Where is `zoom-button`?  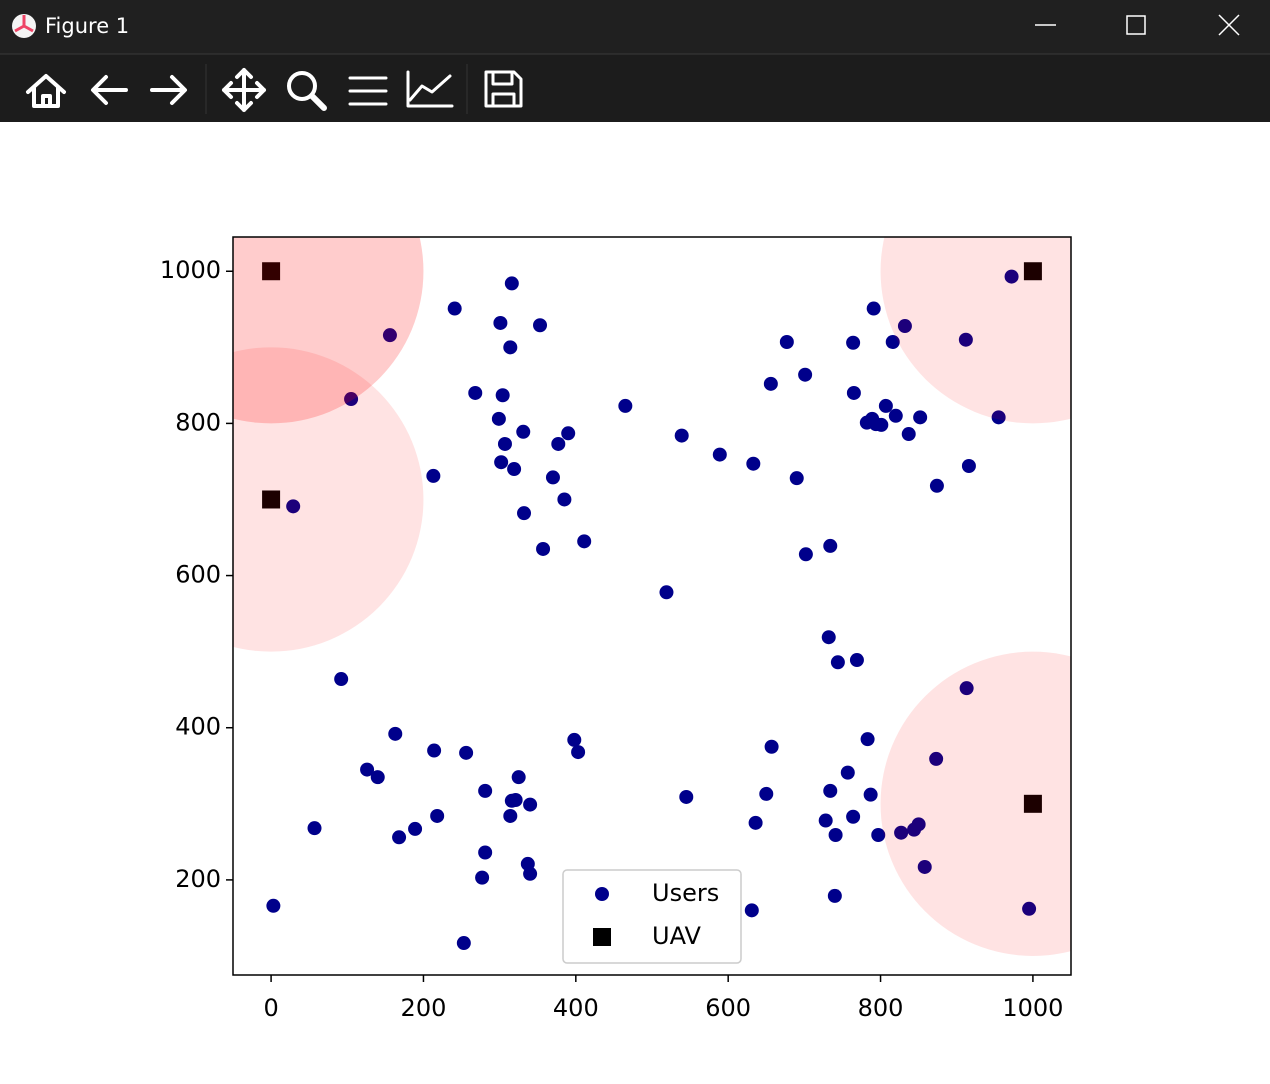
zoom-button is located at coordinates (302, 86).